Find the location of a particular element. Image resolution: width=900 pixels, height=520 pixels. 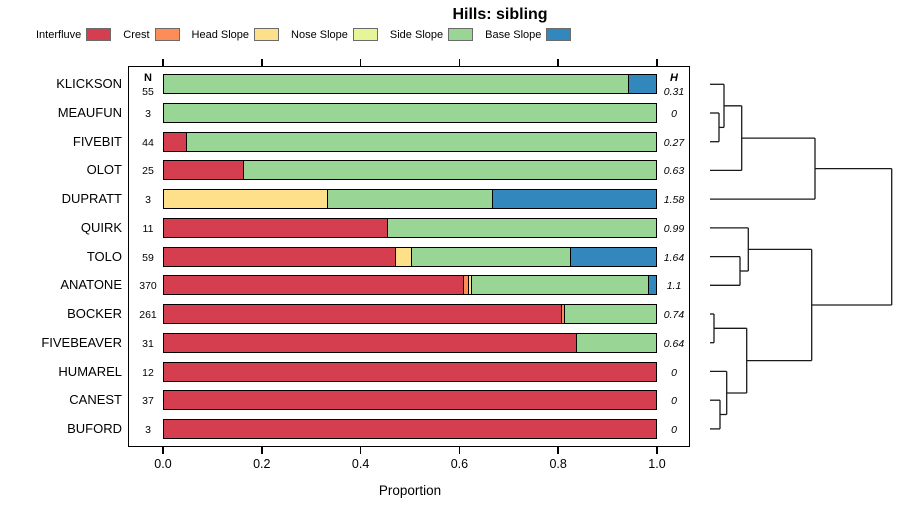

y-axis-label: ANATONE is located at coordinates (91, 285).